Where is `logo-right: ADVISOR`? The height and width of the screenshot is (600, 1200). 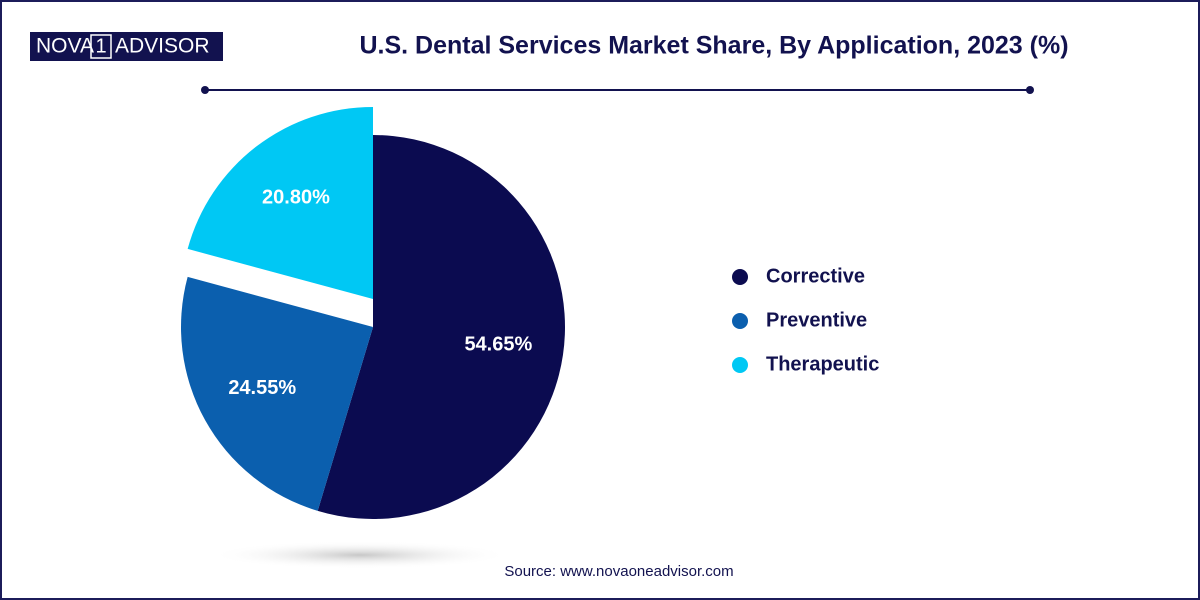 logo-right: ADVISOR is located at coordinates (162, 46).